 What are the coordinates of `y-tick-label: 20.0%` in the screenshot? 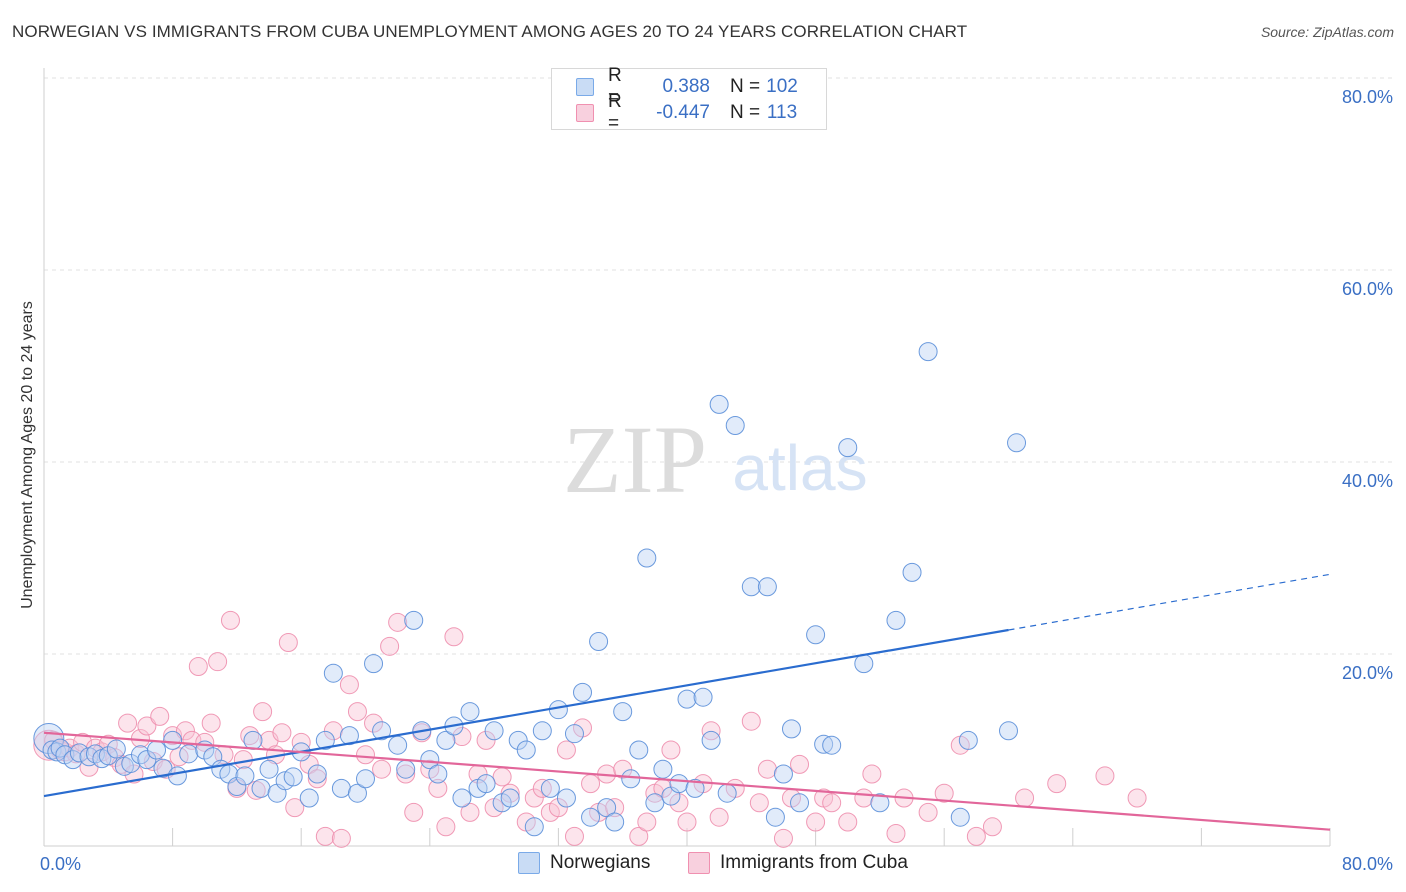 It's located at (1367, 673).